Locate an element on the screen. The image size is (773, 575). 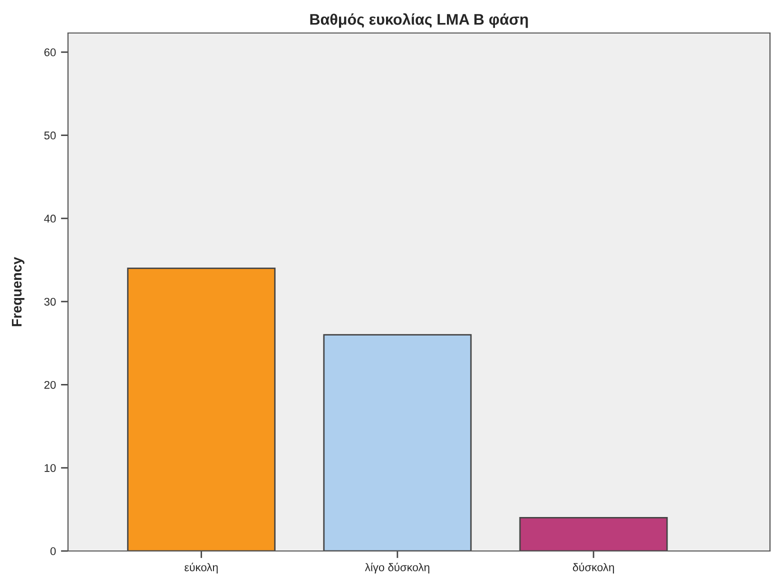
x-tick-label: λίγο δύσκολη is located at coordinates (397, 568).